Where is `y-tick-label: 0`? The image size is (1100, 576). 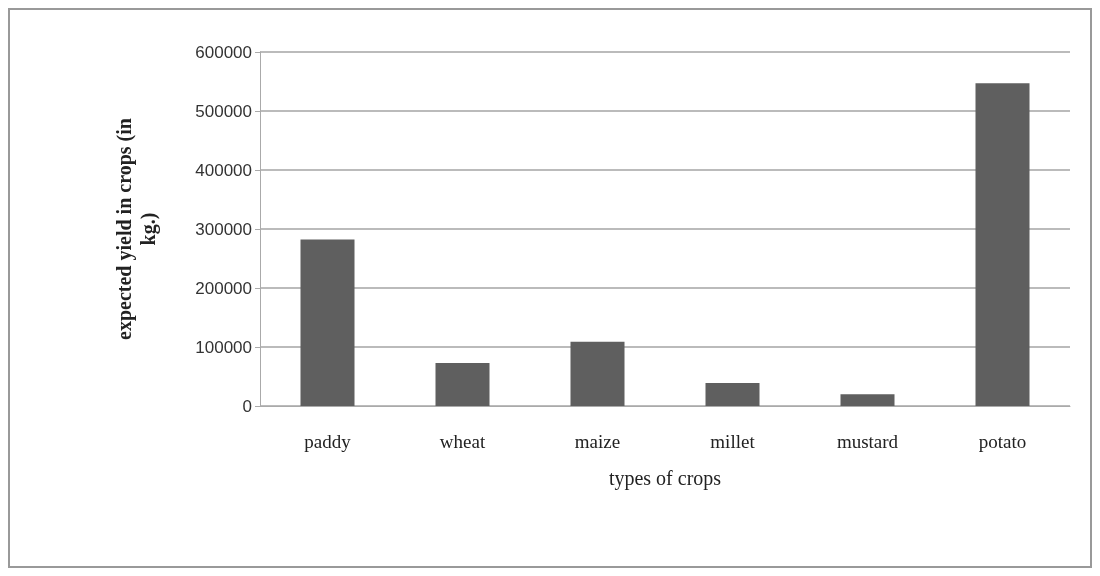
y-tick-label: 0 is located at coordinates (247, 406).